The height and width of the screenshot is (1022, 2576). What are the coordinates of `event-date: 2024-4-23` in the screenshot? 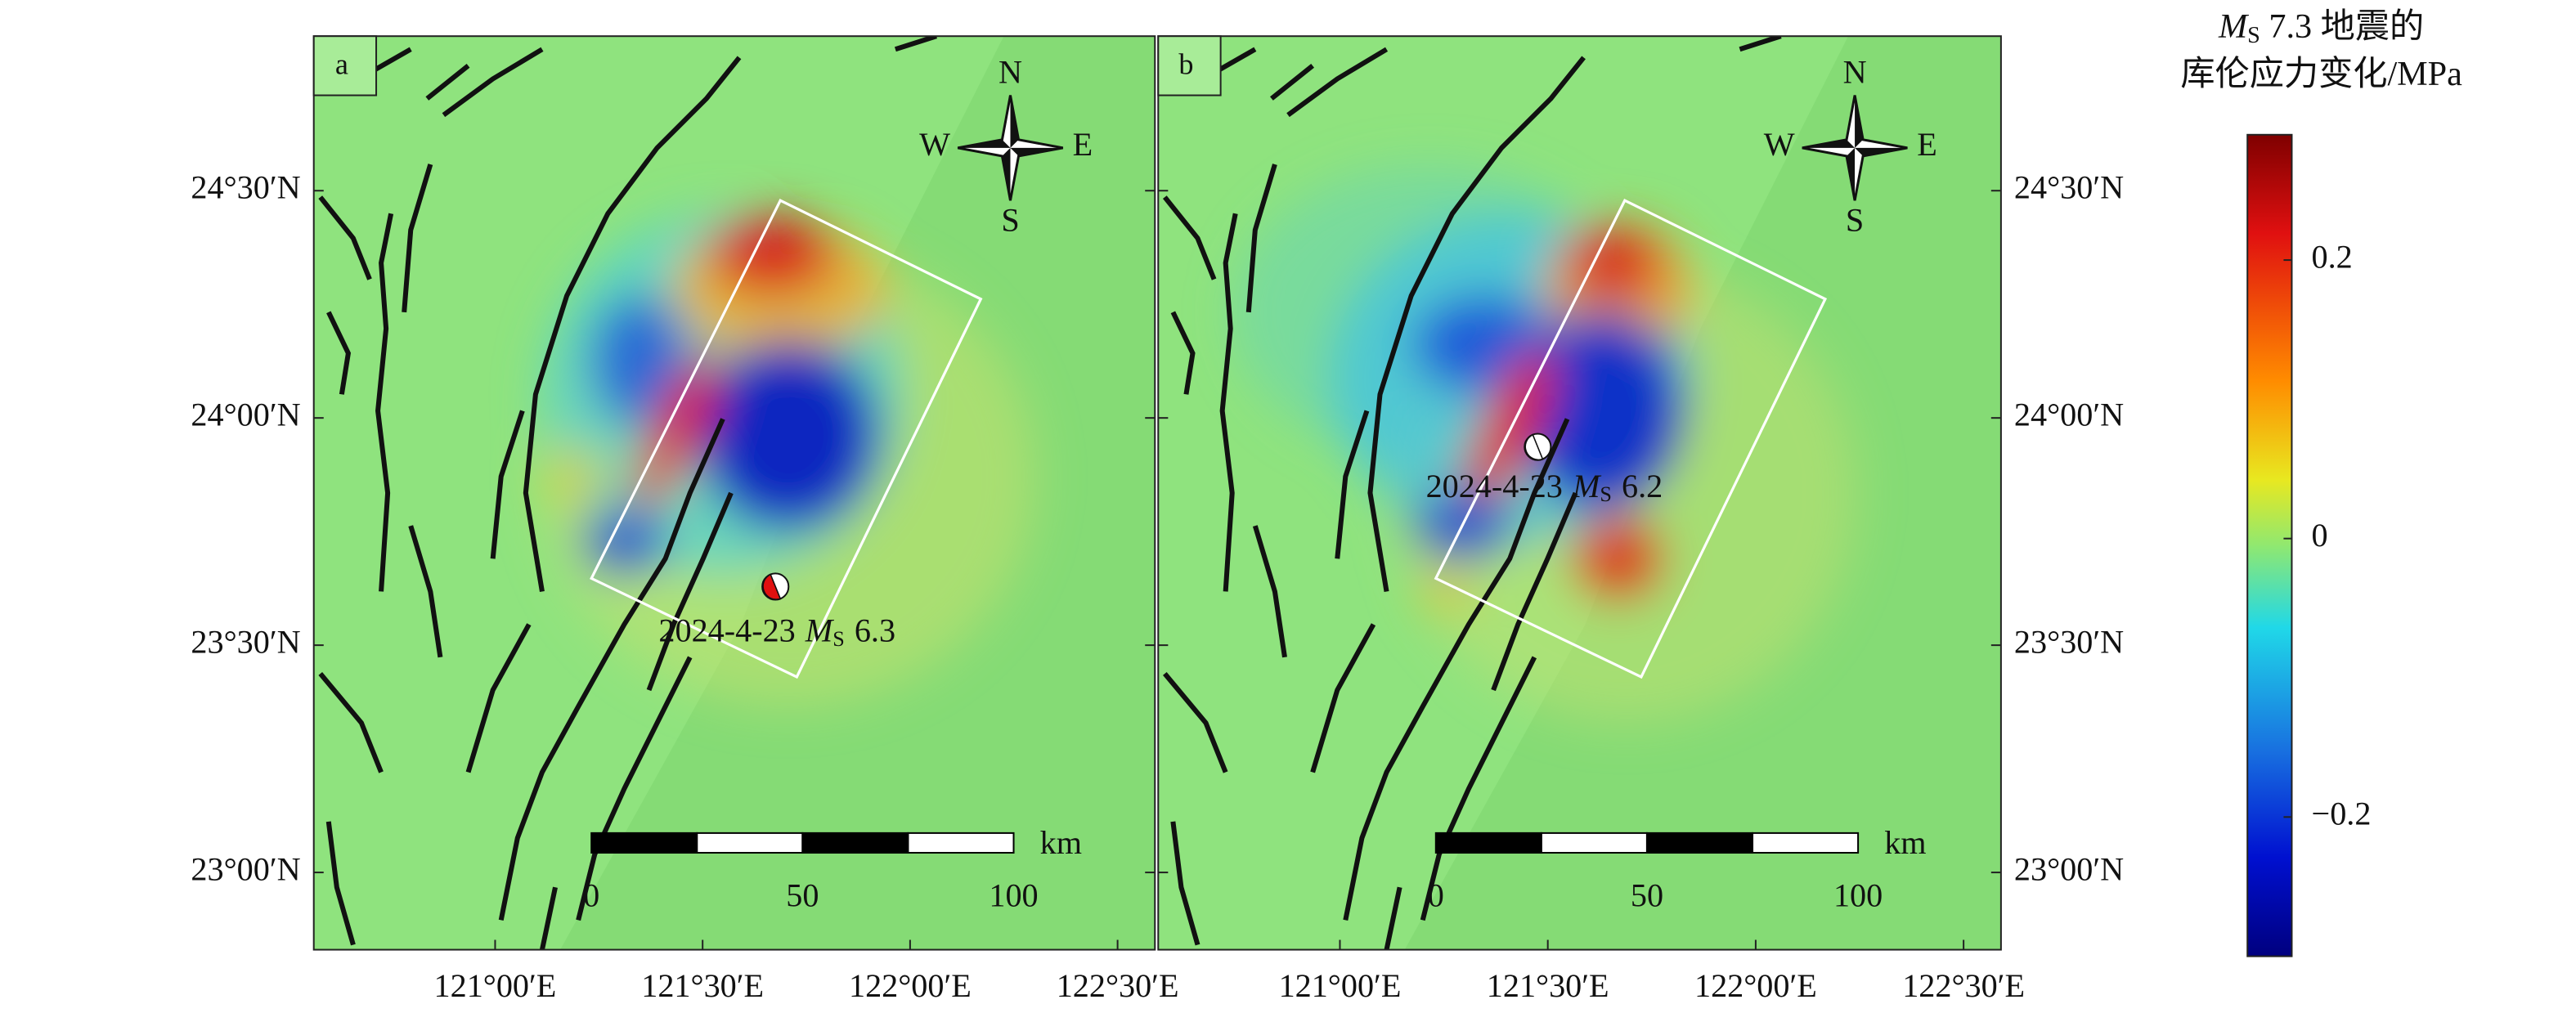 It's located at (1494, 486).